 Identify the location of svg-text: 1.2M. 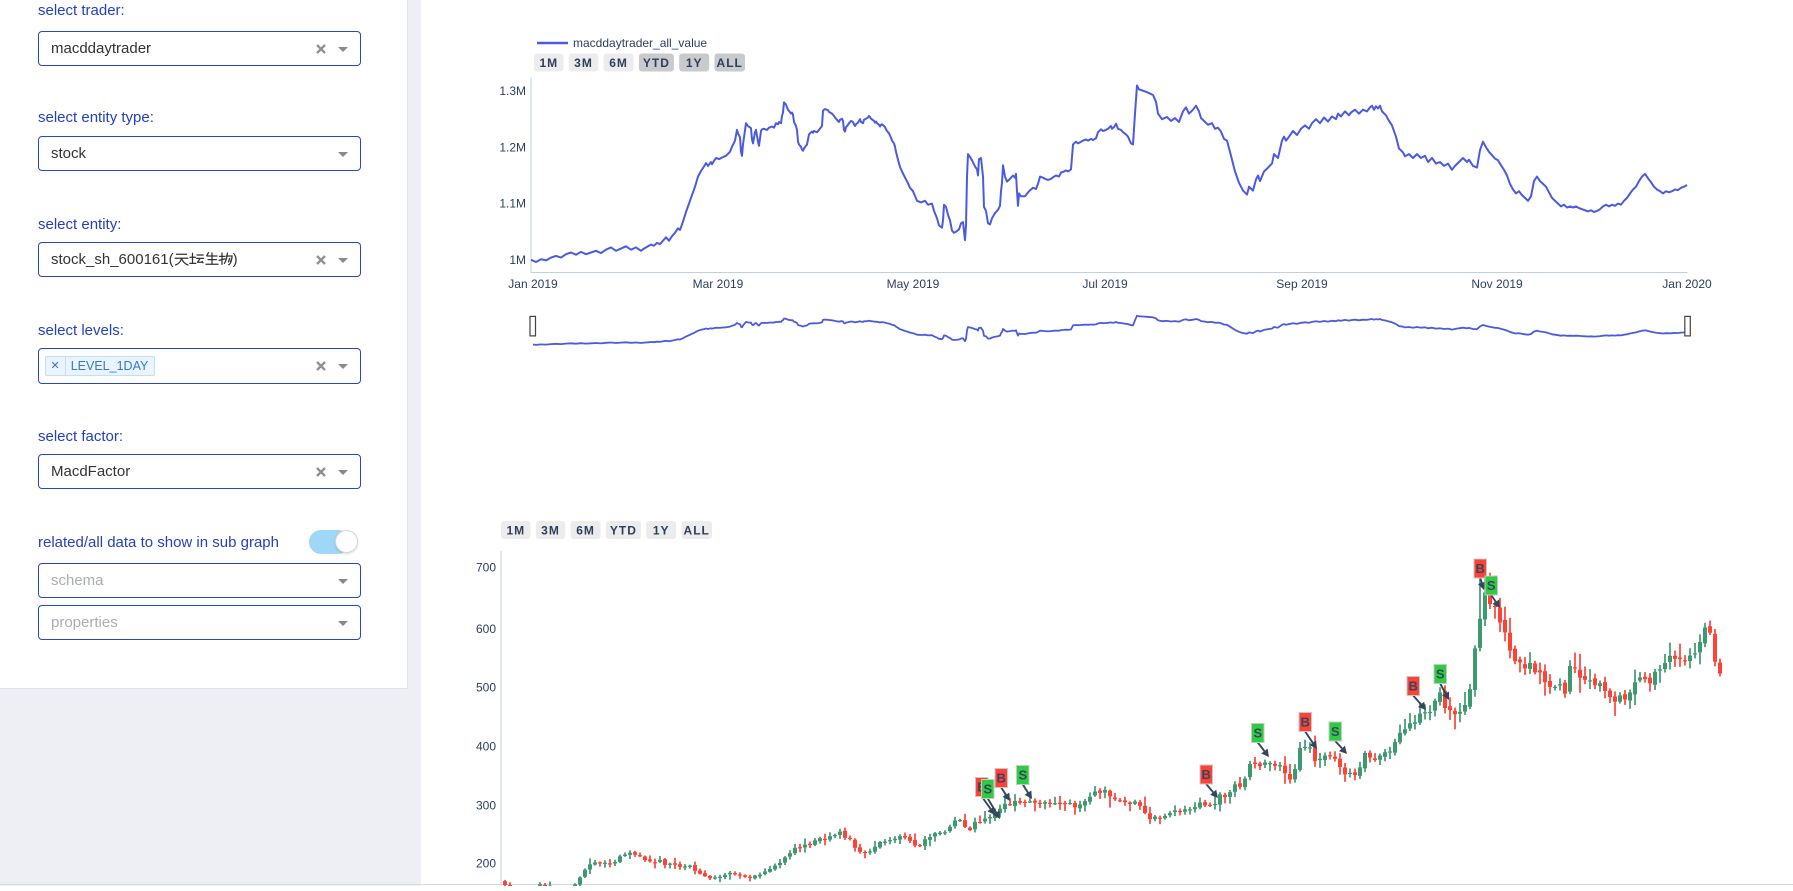
(512, 147).